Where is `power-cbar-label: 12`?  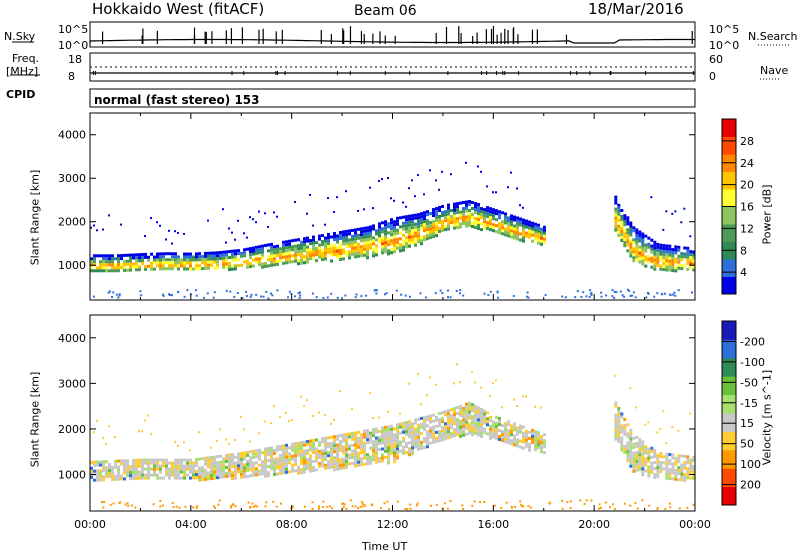
power-cbar-label: 12 is located at coordinates (747, 228).